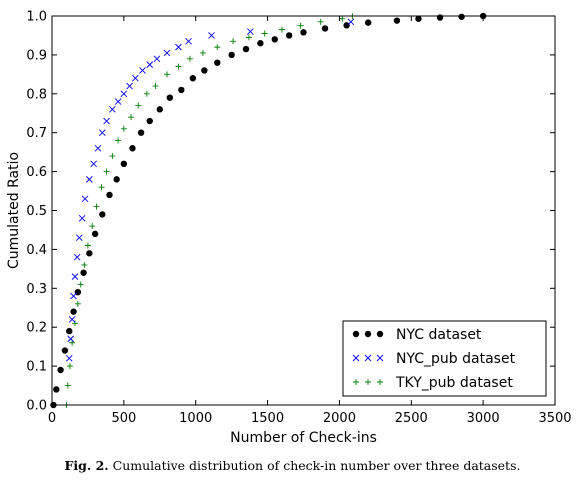 The width and height of the screenshot is (585, 493). I want to click on y-tick-label: 0.2, so click(36, 328).